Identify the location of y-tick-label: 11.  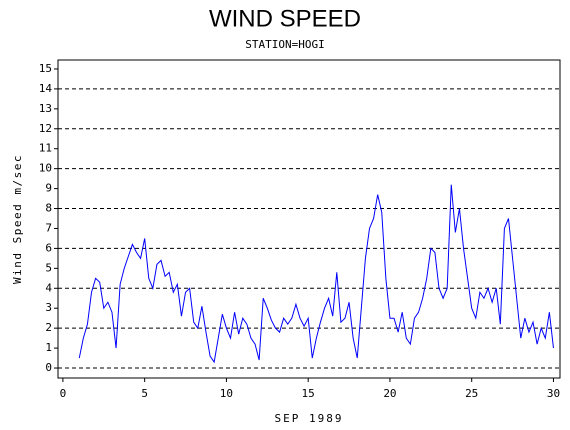
(45, 148).